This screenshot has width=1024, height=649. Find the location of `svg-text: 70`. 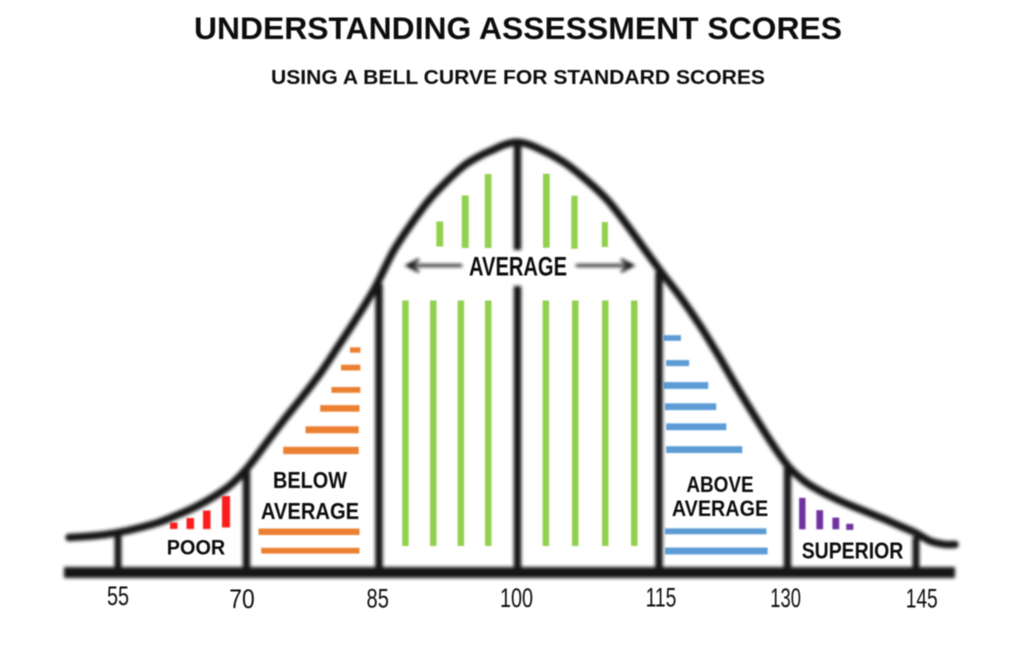

svg-text: 70 is located at coordinates (241, 599).